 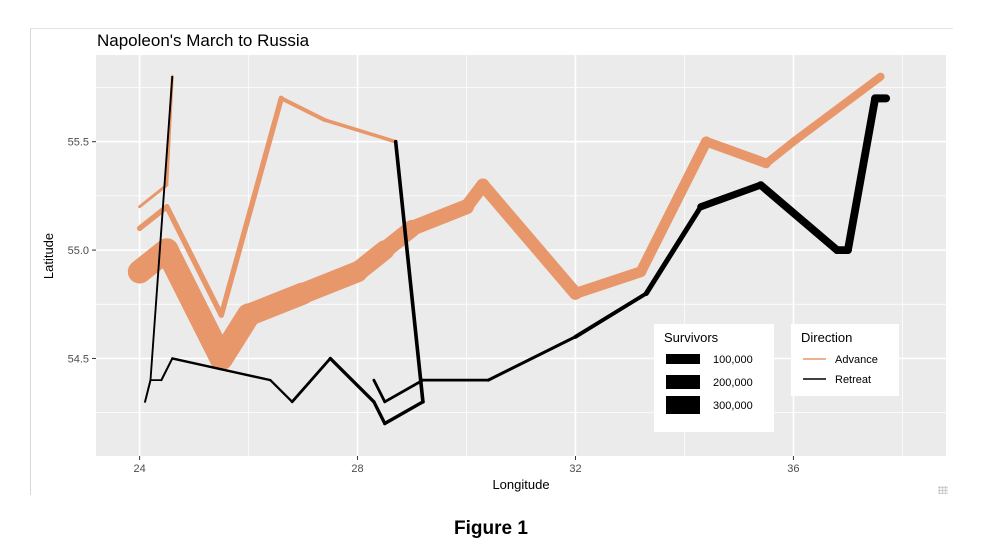 I want to click on x-tick-label: 24, so click(x=139, y=469).